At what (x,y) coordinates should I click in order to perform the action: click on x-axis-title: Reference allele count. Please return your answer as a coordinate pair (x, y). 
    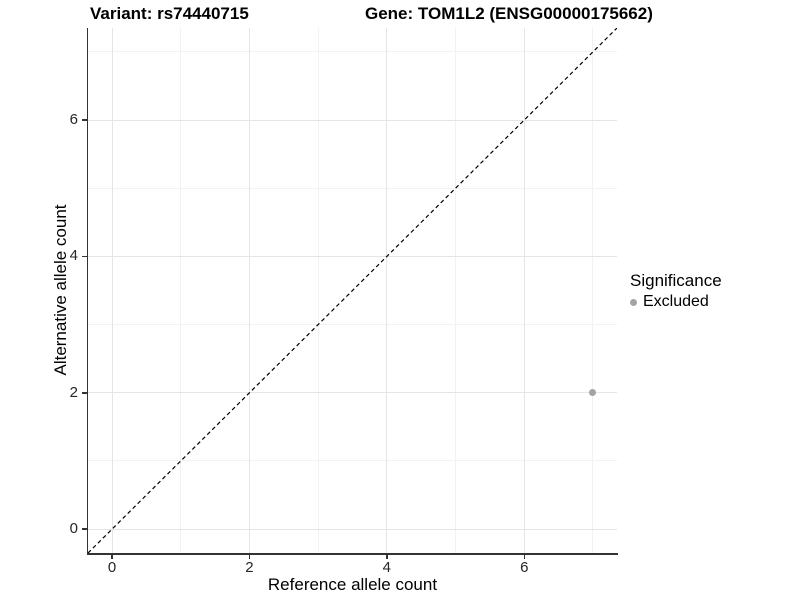
    Looking at the image, I should click on (352, 584).